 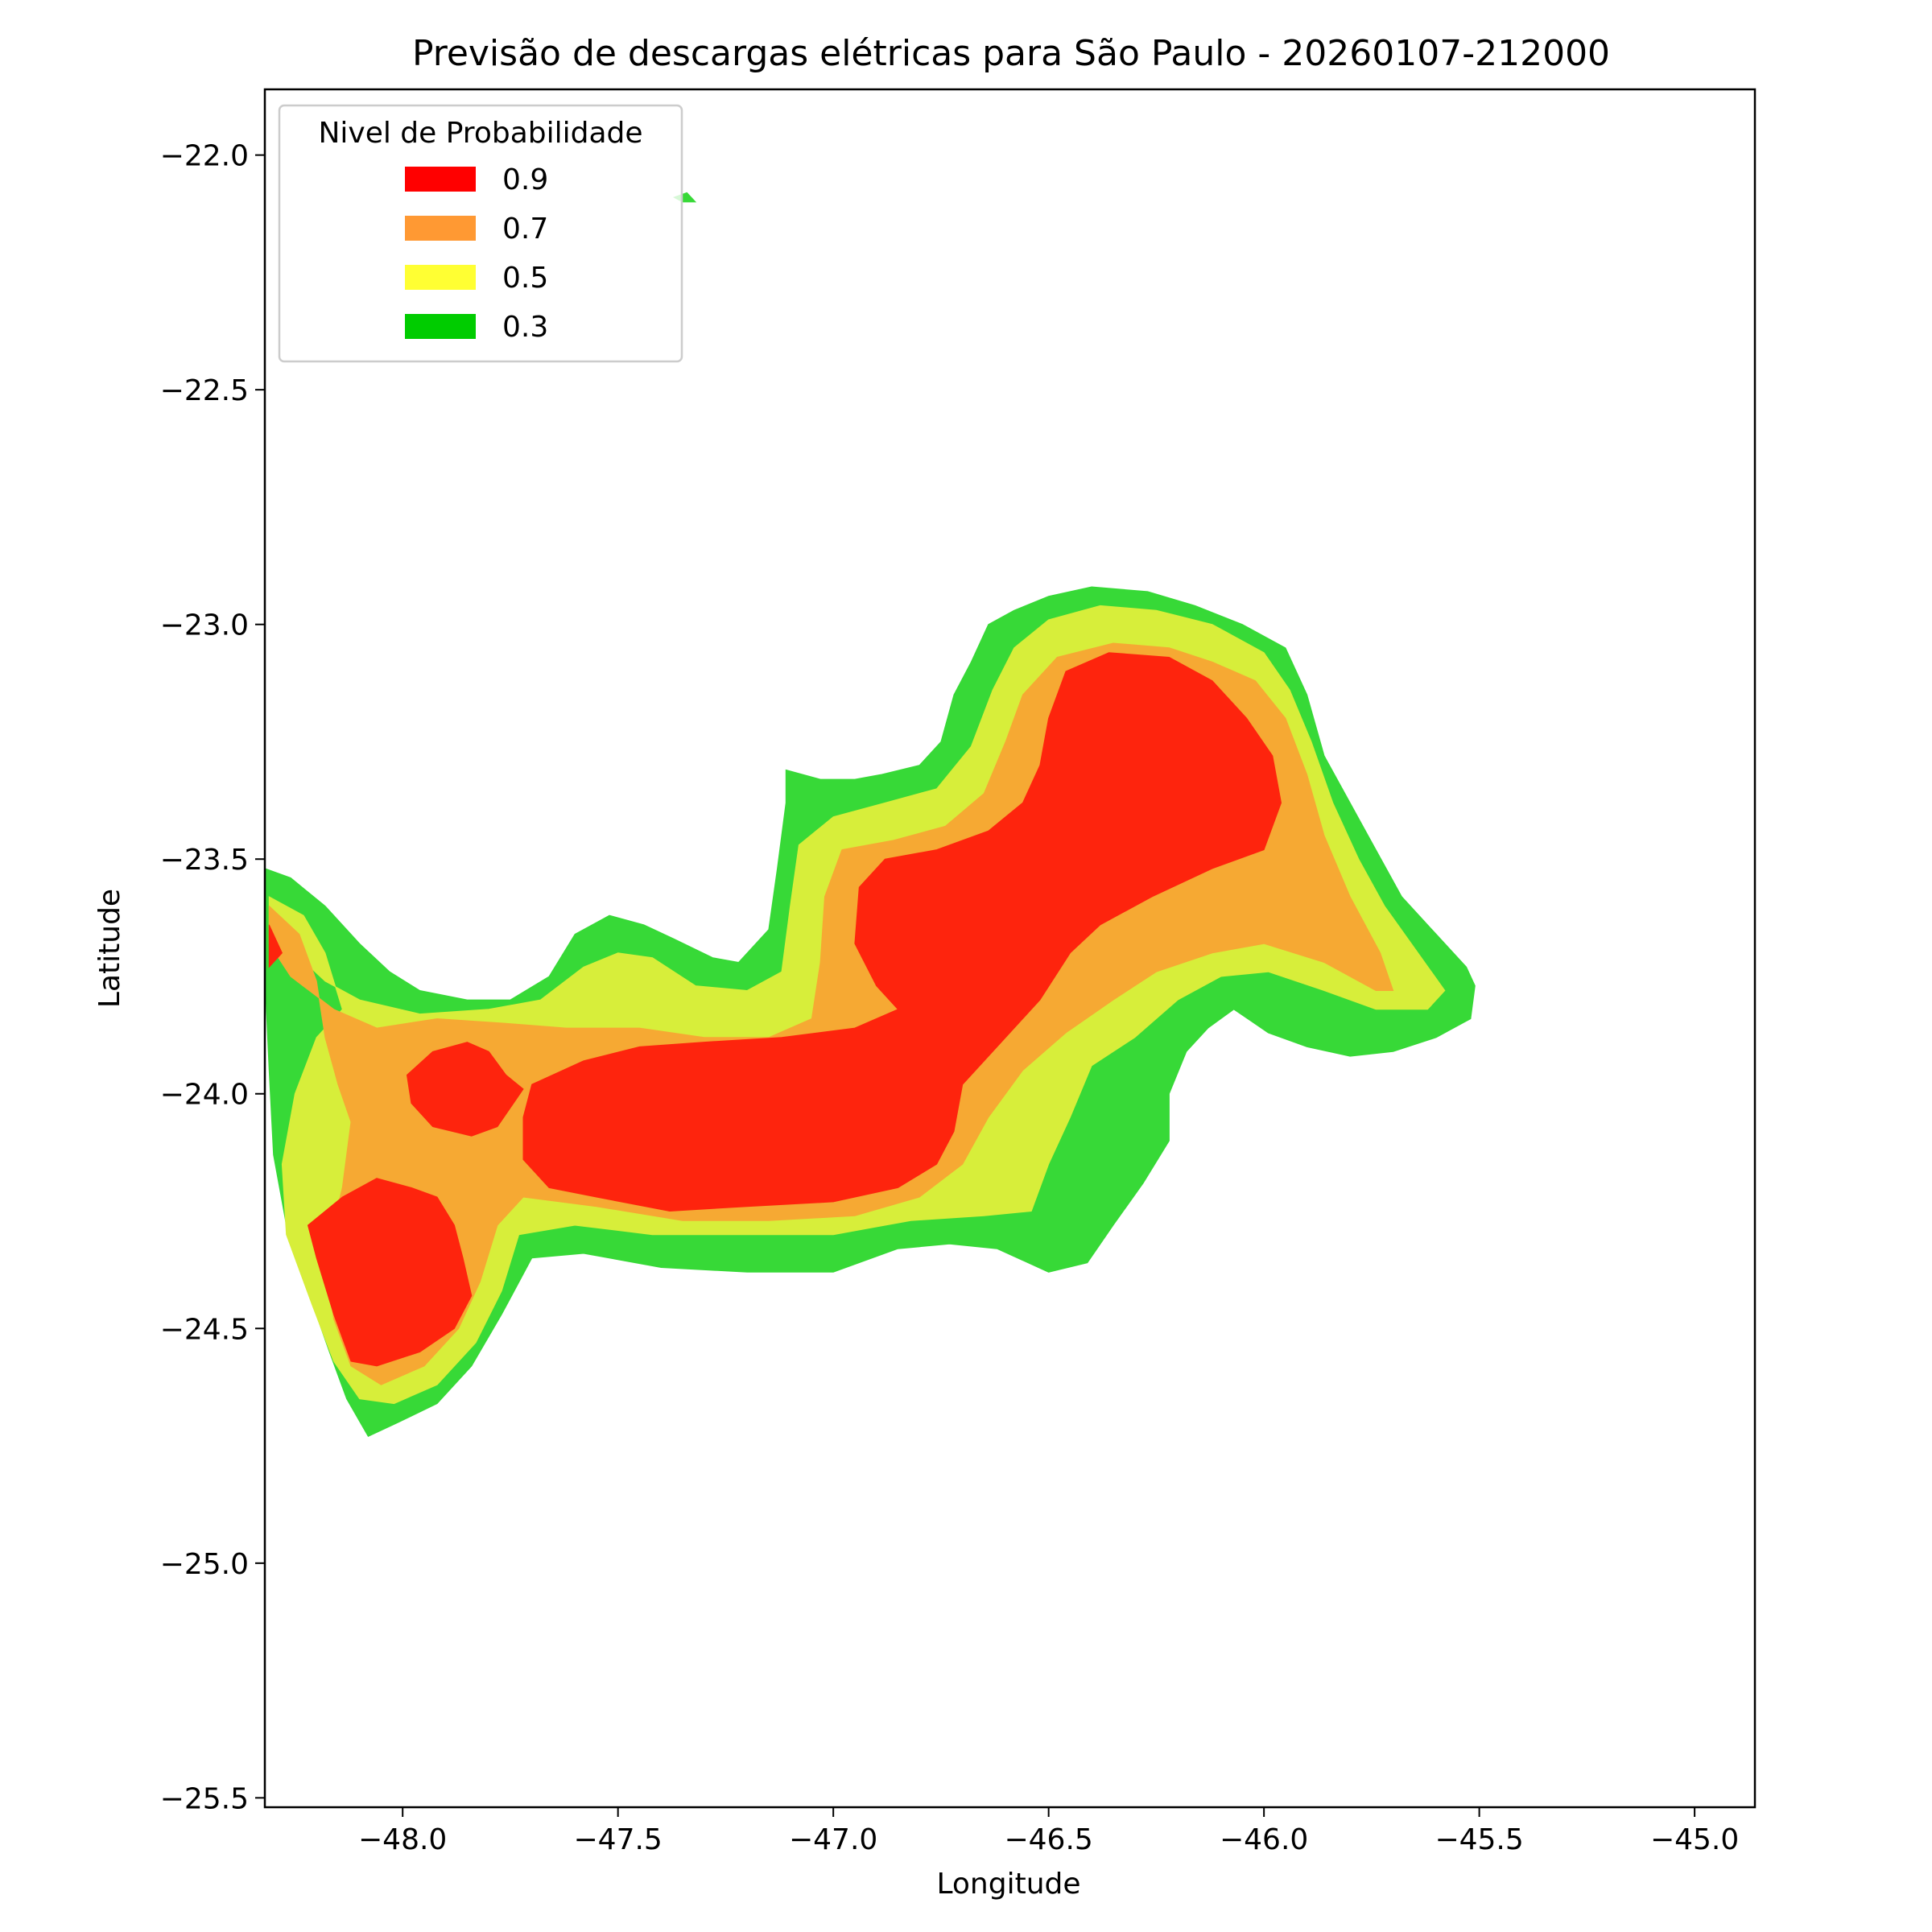 What do you see at coordinates (204, 1329) in the screenshot?
I see `y-tick-label: −24.5` at bounding box center [204, 1329].